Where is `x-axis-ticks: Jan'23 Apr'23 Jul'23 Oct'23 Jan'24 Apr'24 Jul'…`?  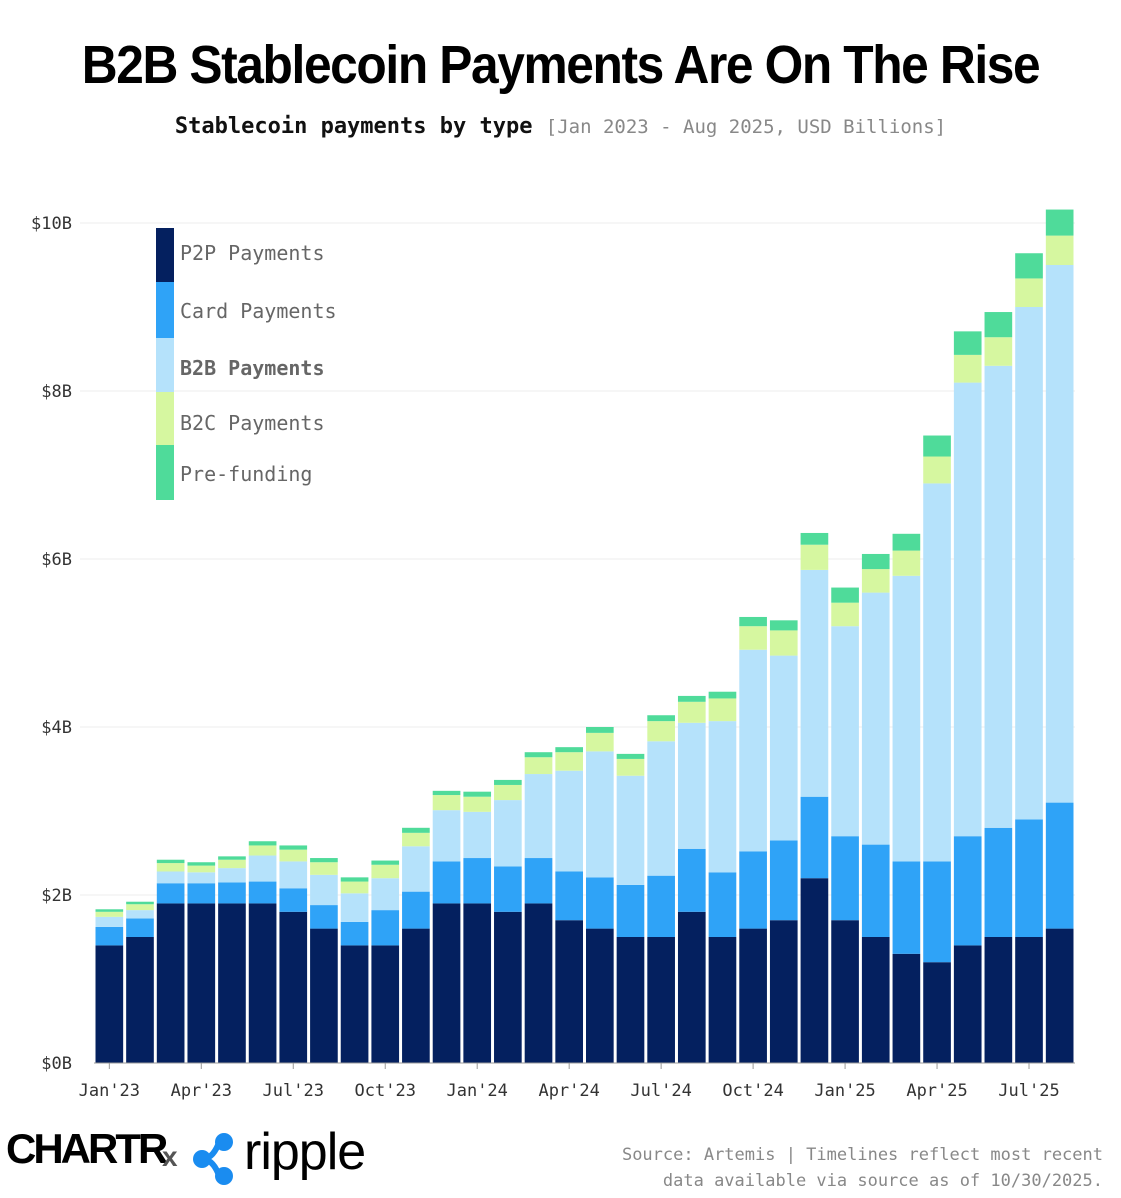
x-axis-ticks: Jan'23 Apr'23 Jul'23 Oct'23 Jan'24 Apr'24 Jul'… is located at coordinates (569, 1082).